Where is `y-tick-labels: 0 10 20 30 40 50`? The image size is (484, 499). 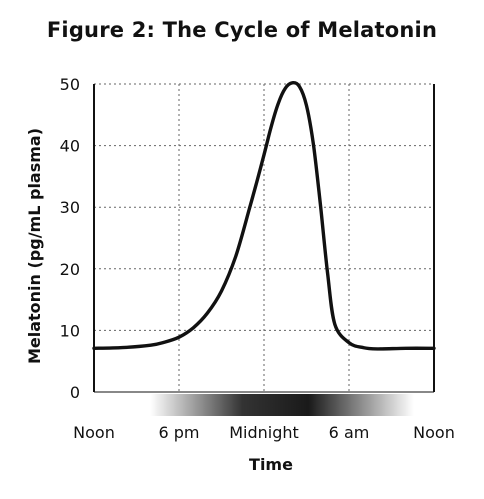
y-tick-labels: 0 10 20 30 40 50 is located at coordinates (70, 238).